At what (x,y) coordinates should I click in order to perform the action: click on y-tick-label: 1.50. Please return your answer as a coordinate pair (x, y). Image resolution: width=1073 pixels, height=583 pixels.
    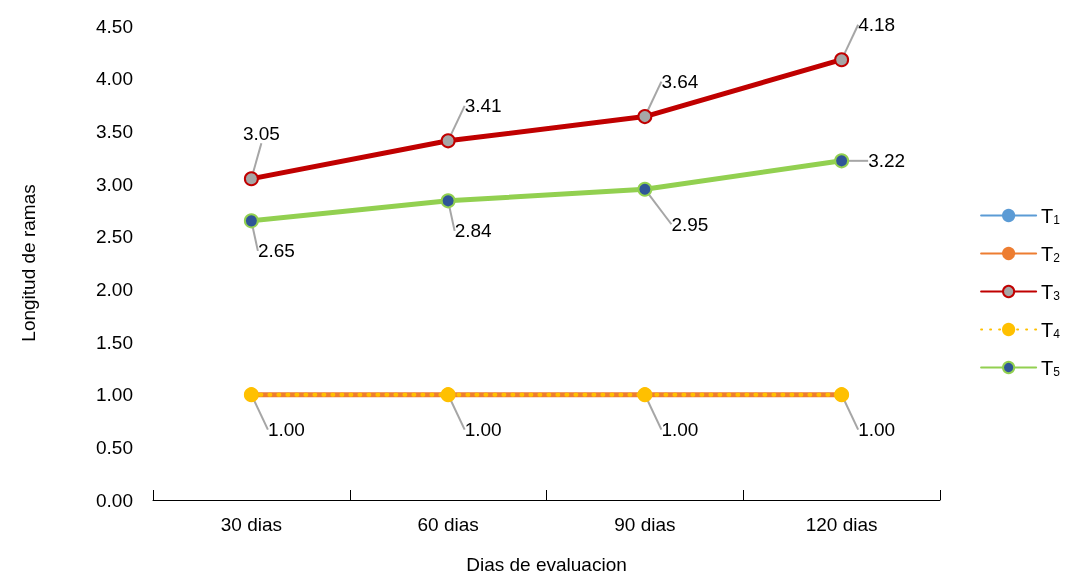
    Looking at the image, I should click on (114, 342).